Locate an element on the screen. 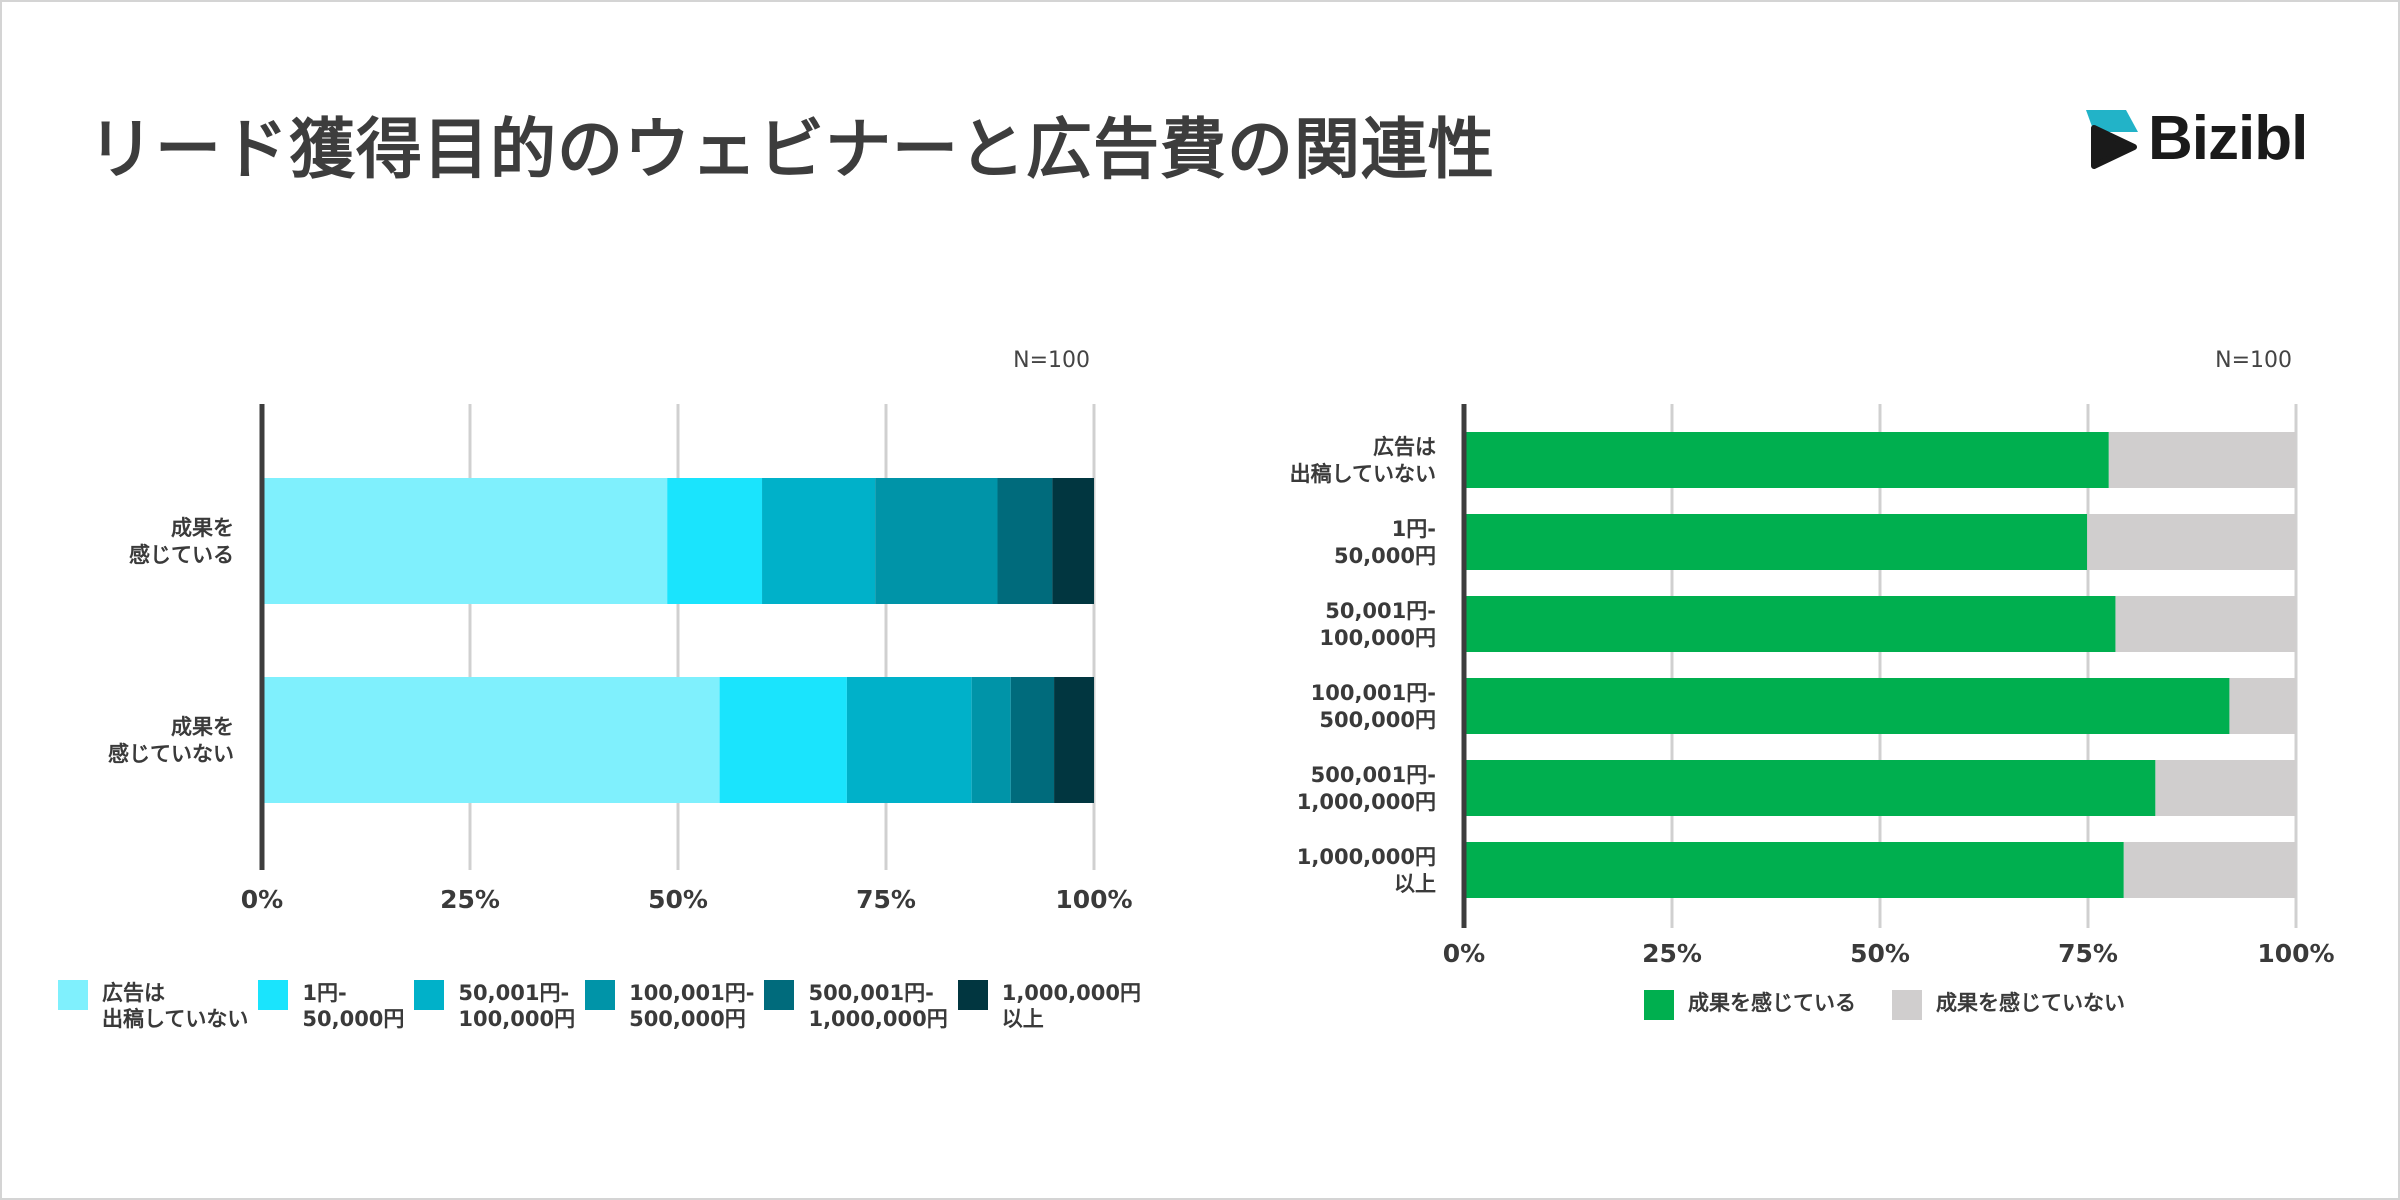 This screenshot has height=1200, width=2400. legend-item: 広告は 出稿していない is located at coordinates (153, 1006).